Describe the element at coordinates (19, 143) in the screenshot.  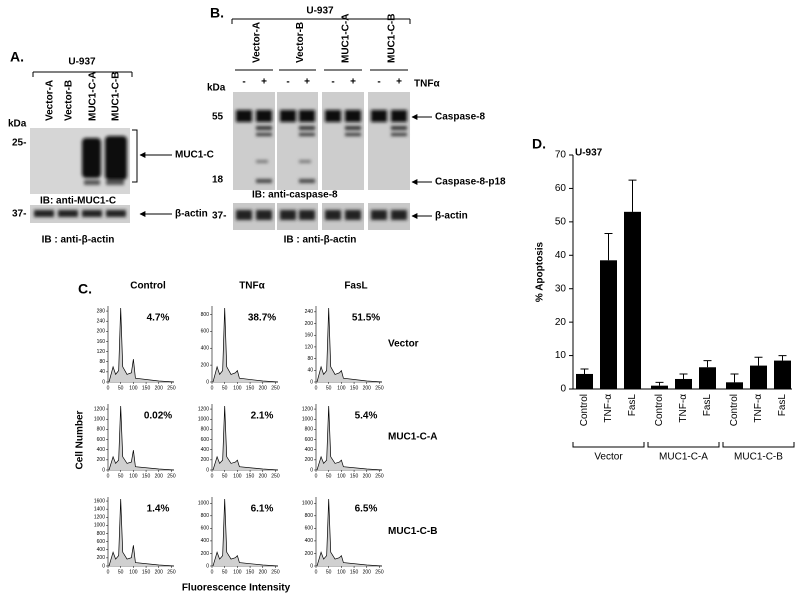
I see `marker: 25-` at that location.